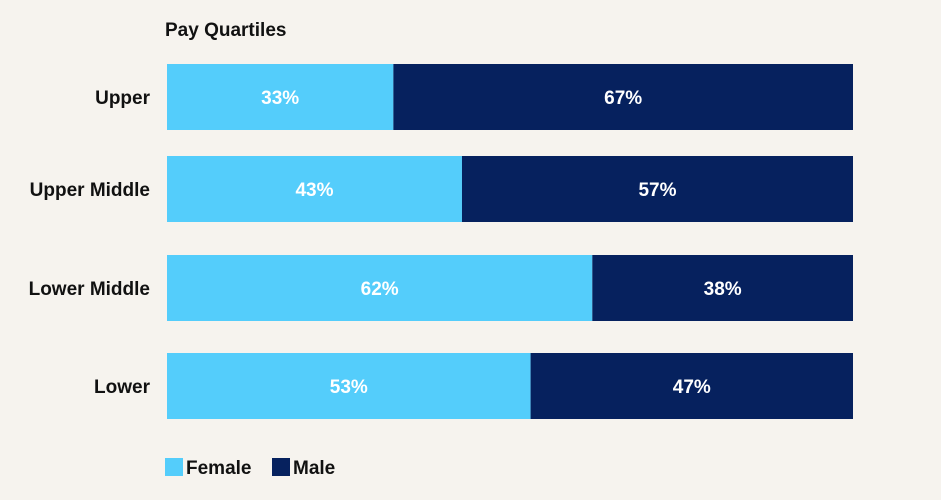  I want to click on bar-male-lower, so click(691, 386).